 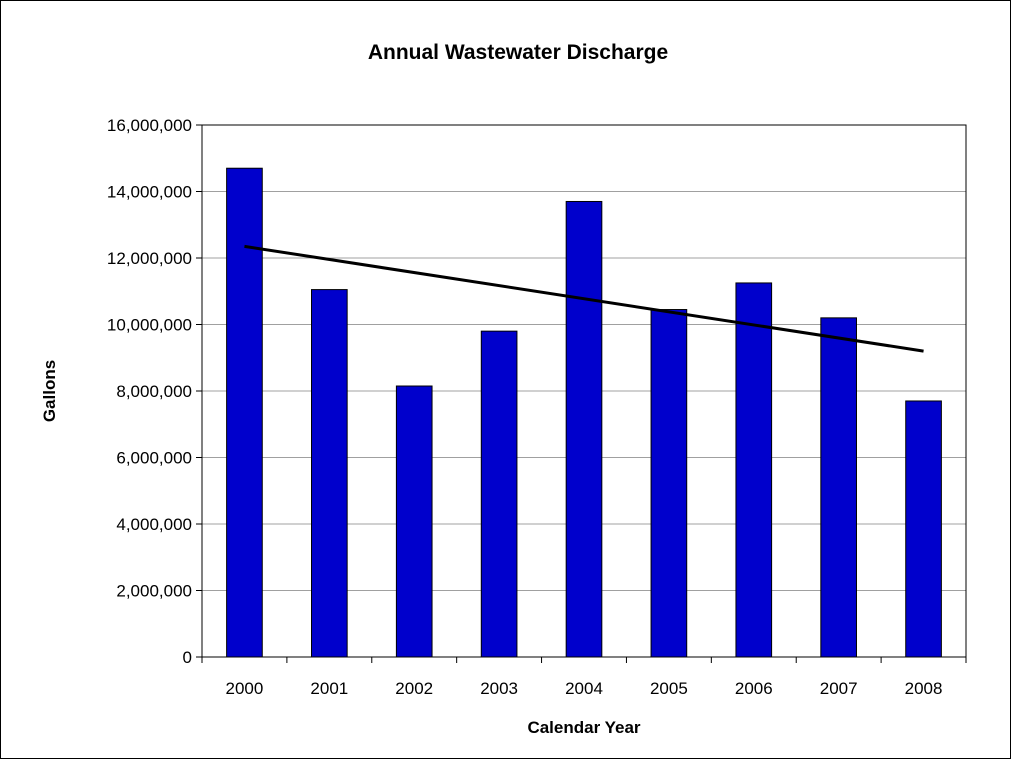 What do you see at coordinates (329, 688) in the screenshot?
I see `x-tick-label: 2001` at bounding box center [329, 688].